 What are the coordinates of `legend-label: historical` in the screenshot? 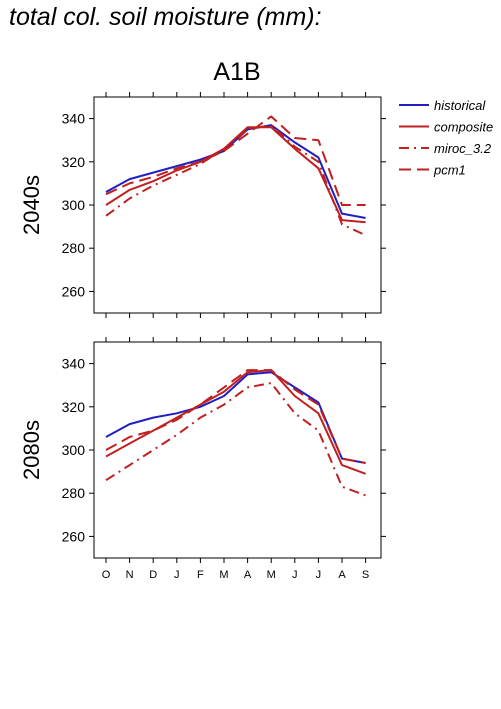 It's located at (460, 105).